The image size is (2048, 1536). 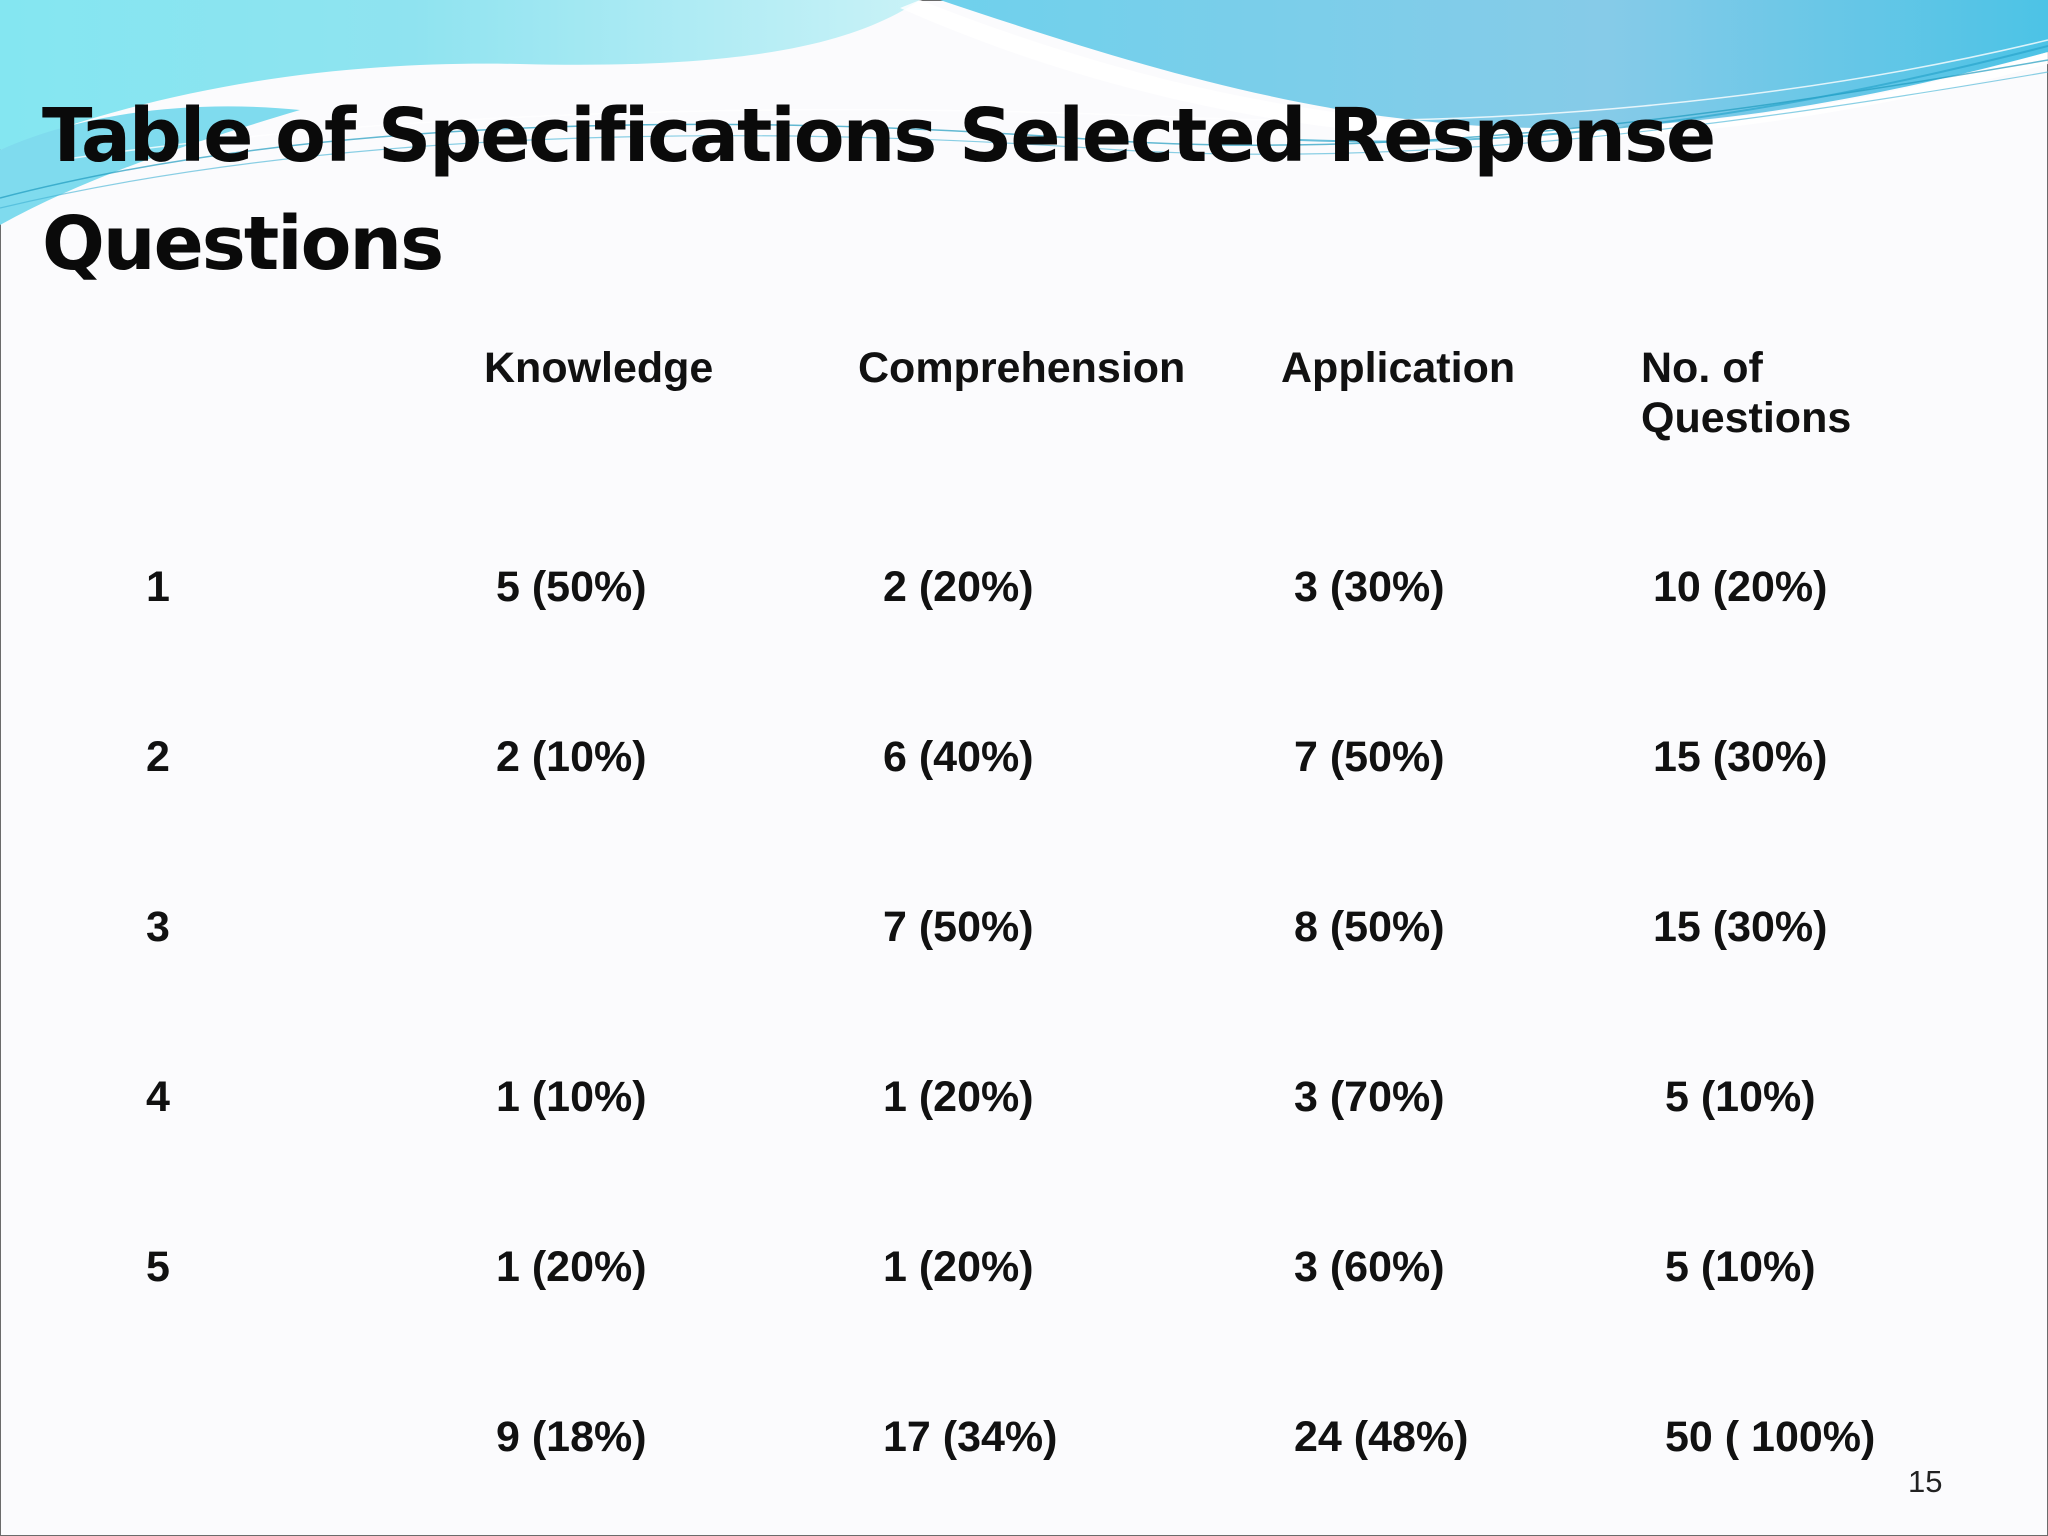 What do you see at coordinates (158, 1097) in the screenshot?
I see `row-label: 4` at bounding box center [158, 1097].